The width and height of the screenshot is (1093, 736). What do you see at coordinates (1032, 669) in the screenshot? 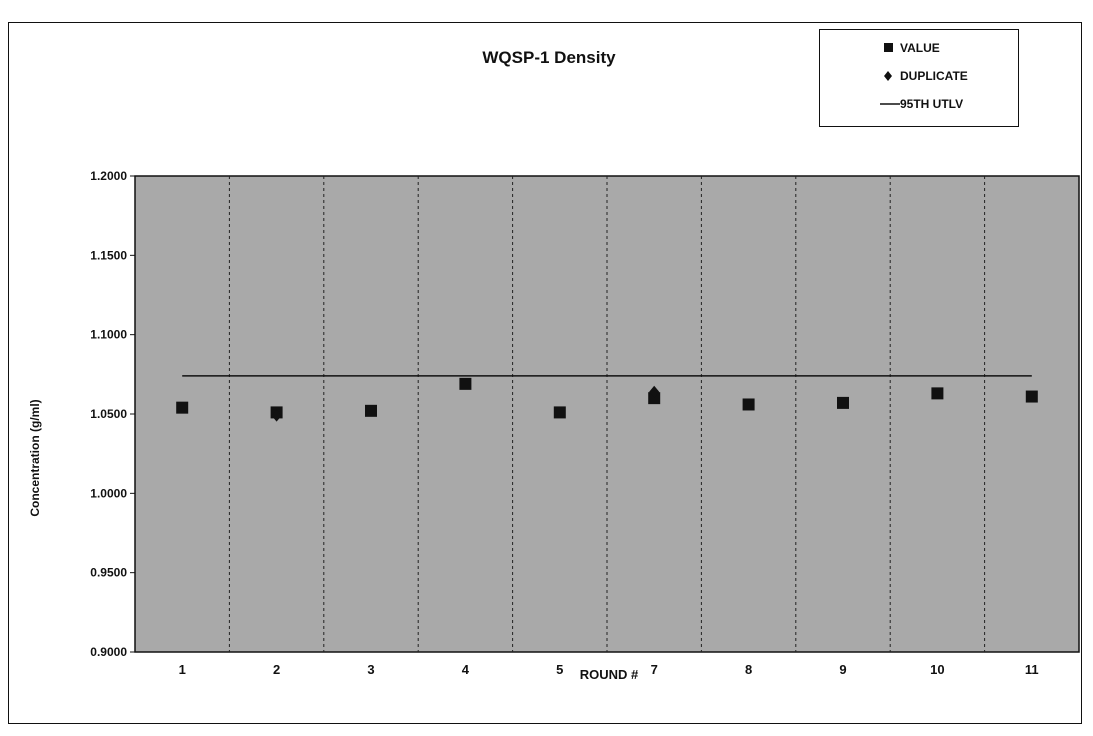
I see `x-tick-label: 11` at bounding box center [1032, 669].